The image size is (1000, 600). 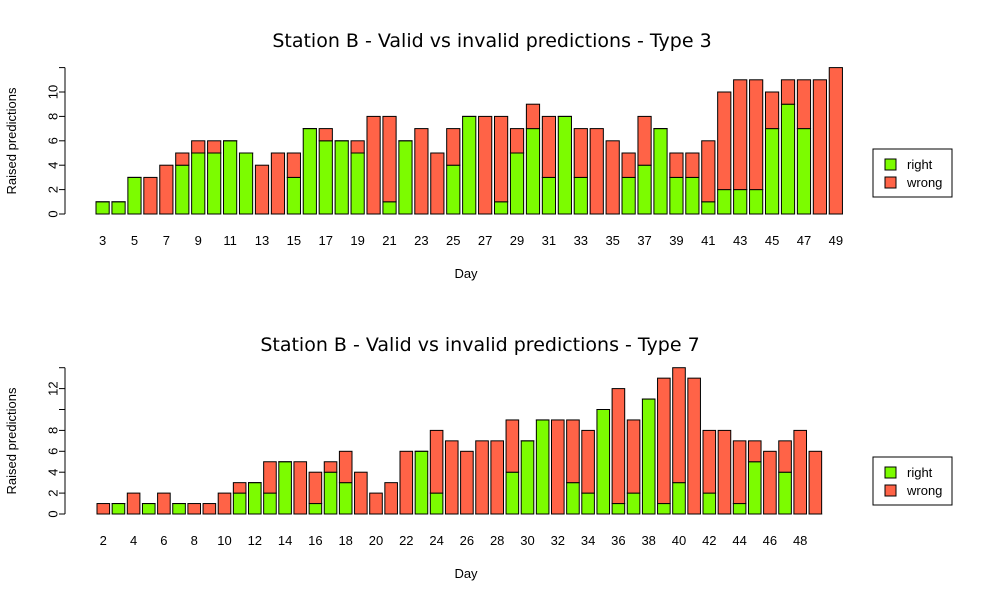 I want to click on x-tick-label: 45, so click(x=772, y=240).